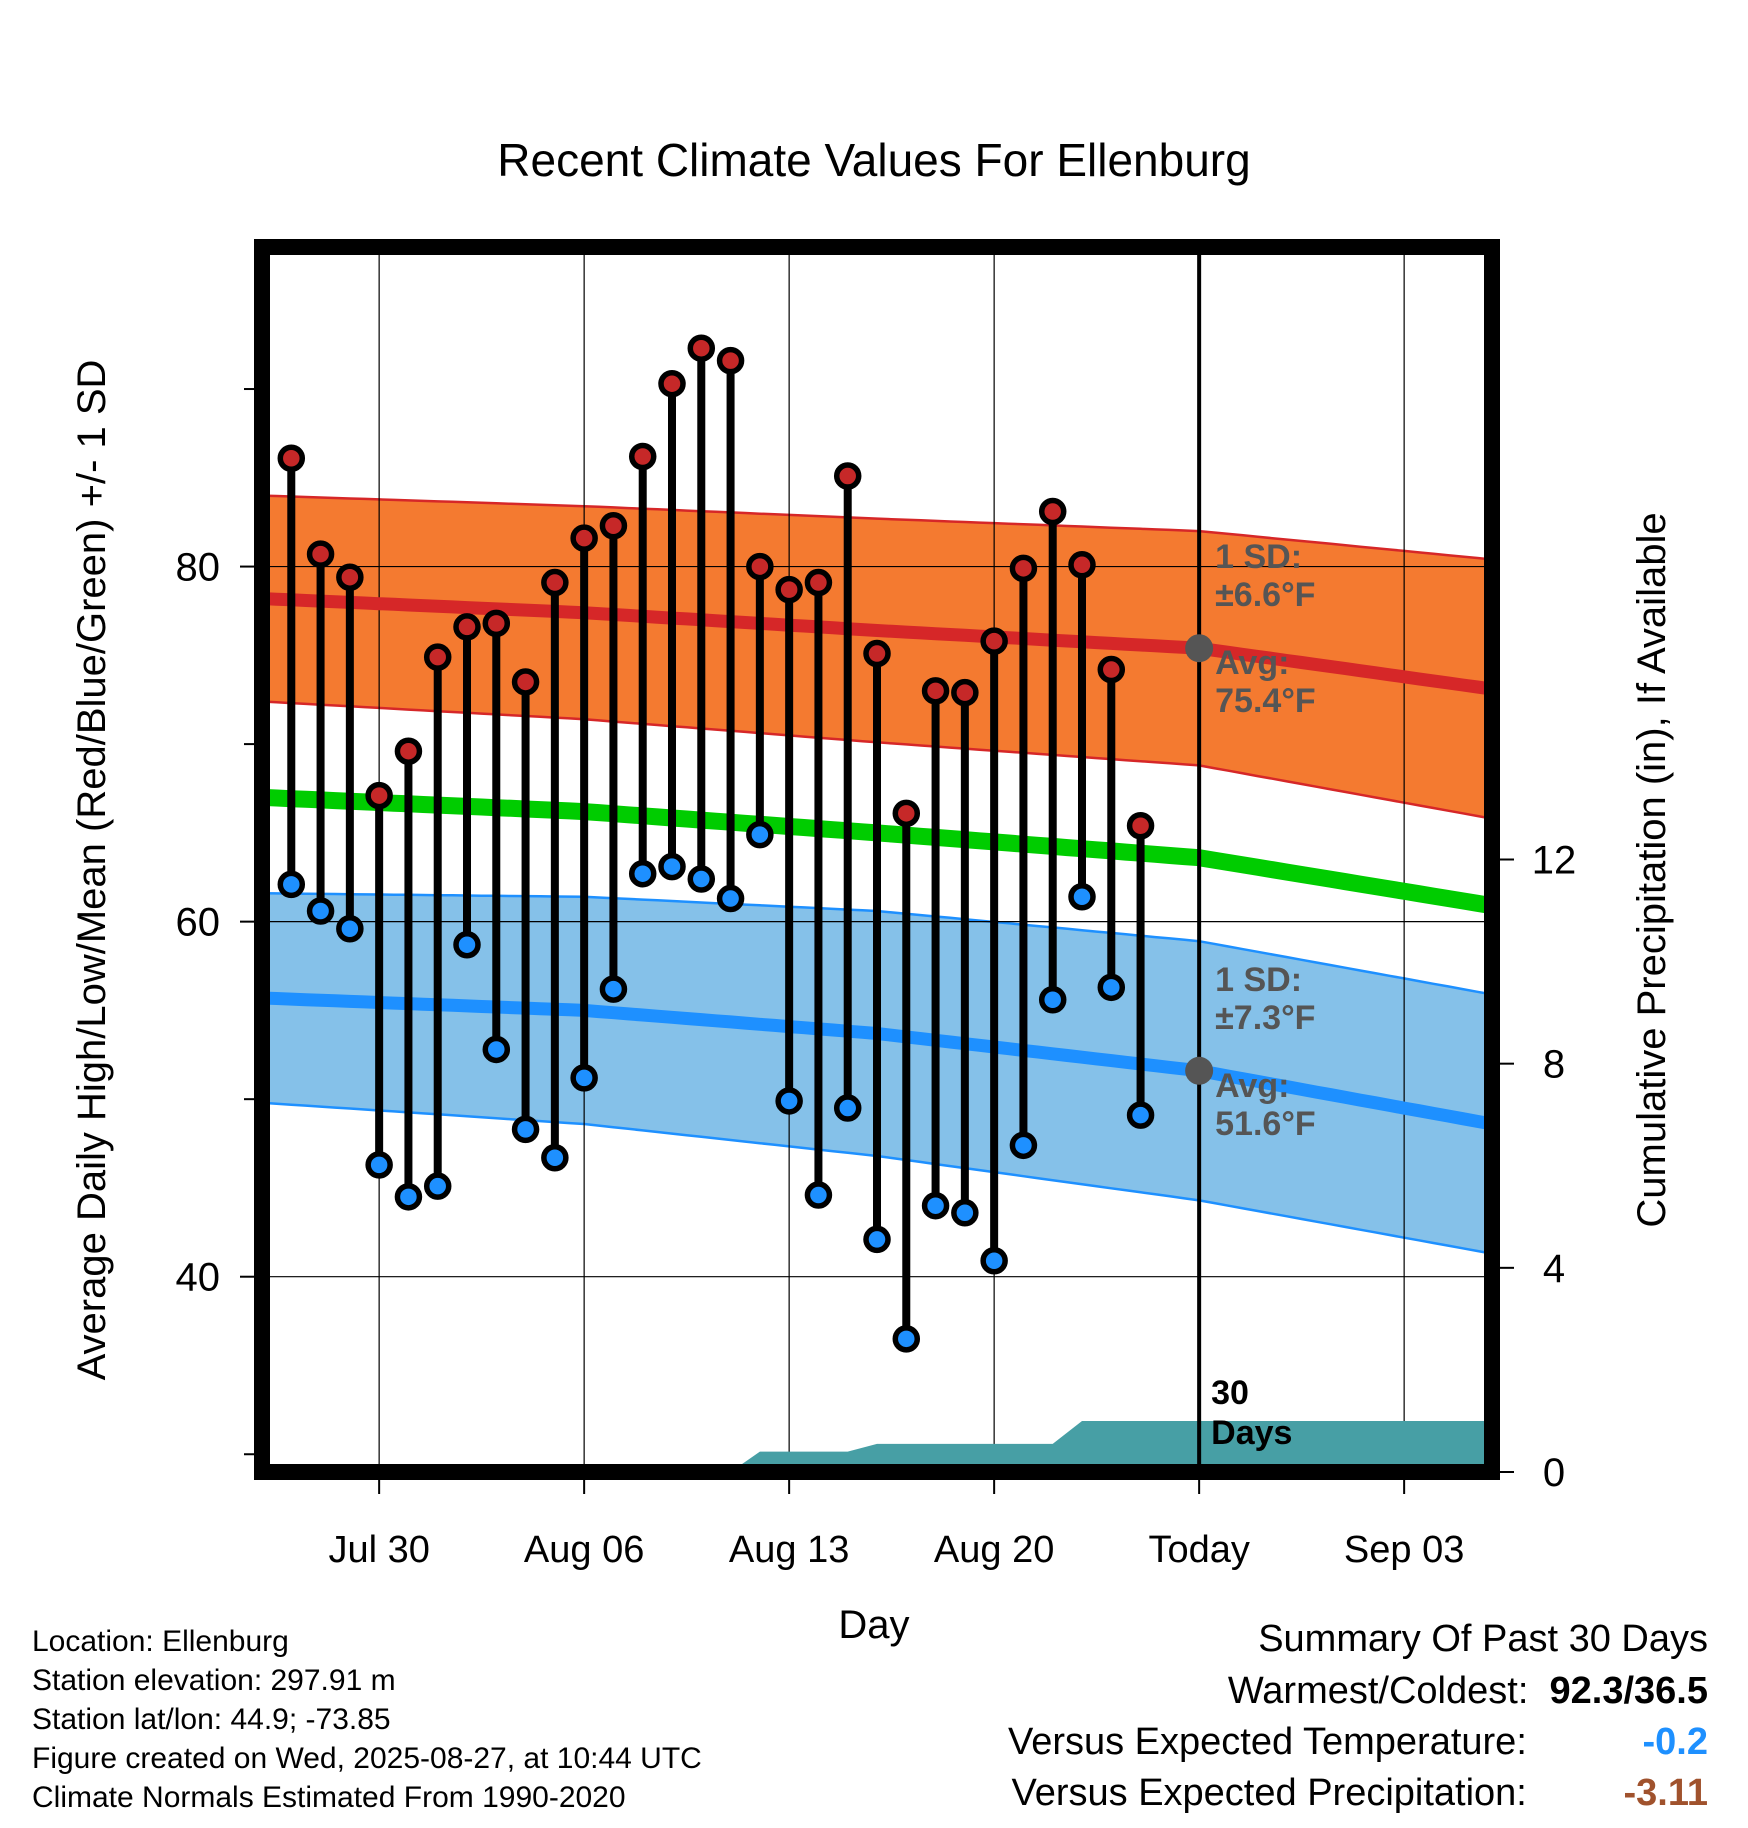 The image size is (1748, 1828). I want to click on y-left-tick-label: 40, so click(198, 1278).